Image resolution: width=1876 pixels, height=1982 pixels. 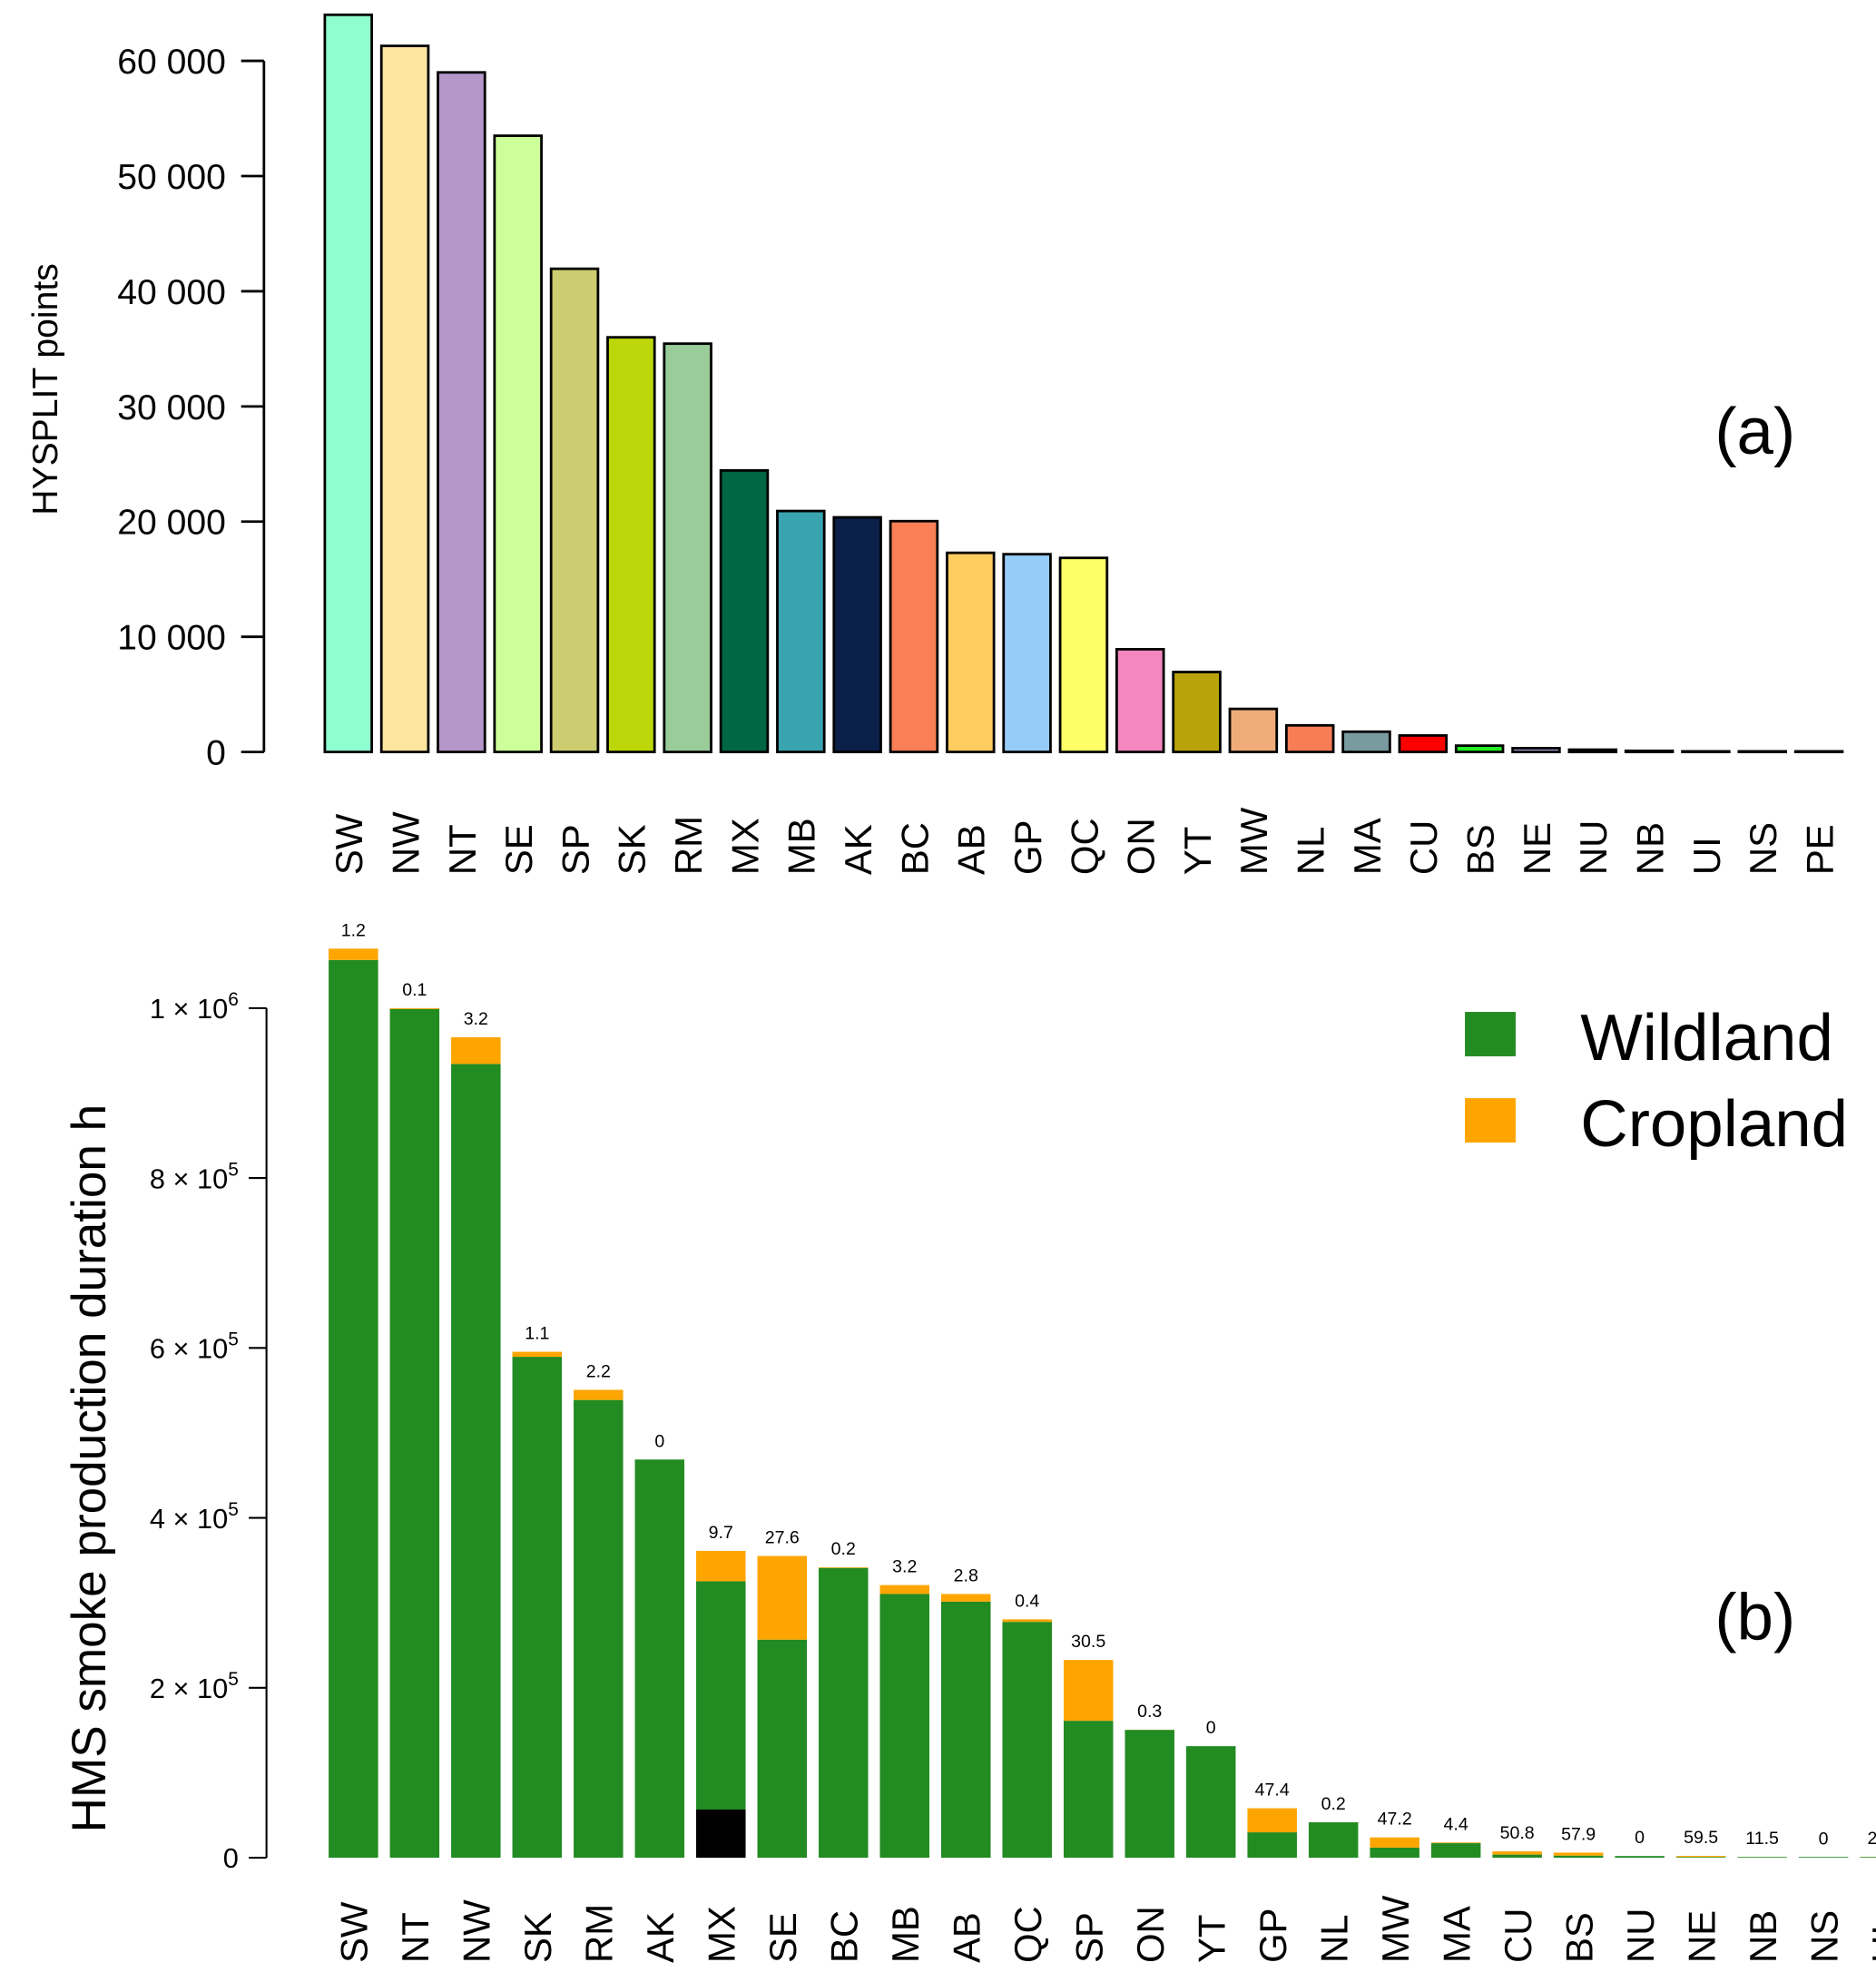 What do you see at coordinates (689, 845) in the screenshot?
I see `category-label: RM` at bounding box center [689, 845].